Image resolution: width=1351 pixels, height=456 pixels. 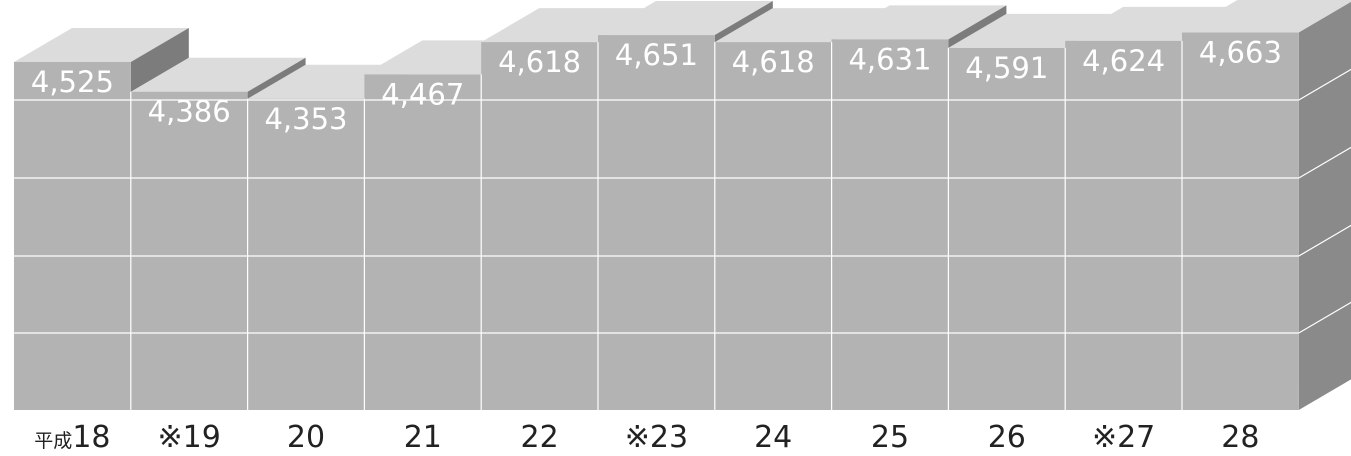 I want to click on value-label-5: 4,651, so click(x=656, y=55).